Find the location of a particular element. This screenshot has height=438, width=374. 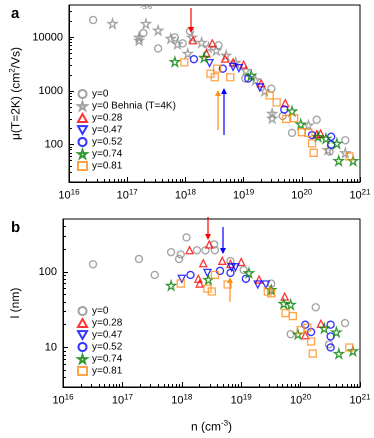

y-tick-label: 10 is located at coordinates (50, 347).